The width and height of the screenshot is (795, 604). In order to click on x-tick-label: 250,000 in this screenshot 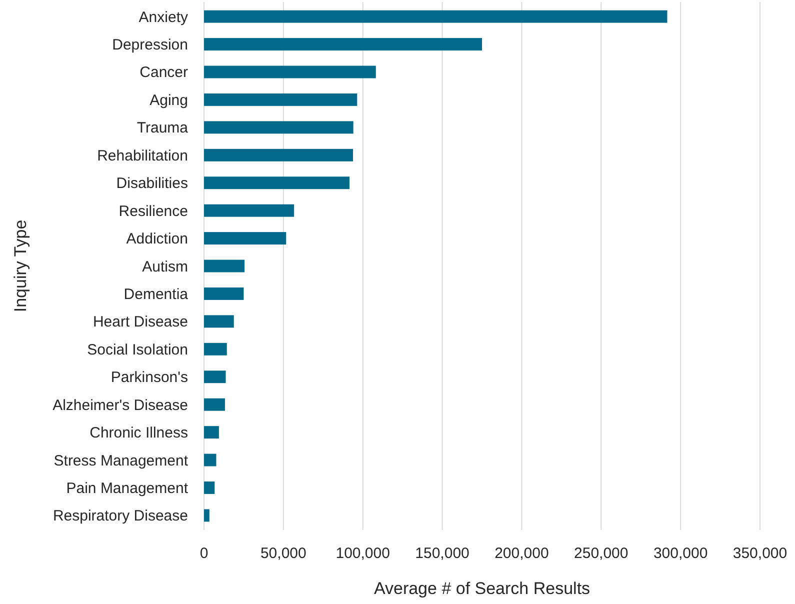, I will do `click(601, 553)`.